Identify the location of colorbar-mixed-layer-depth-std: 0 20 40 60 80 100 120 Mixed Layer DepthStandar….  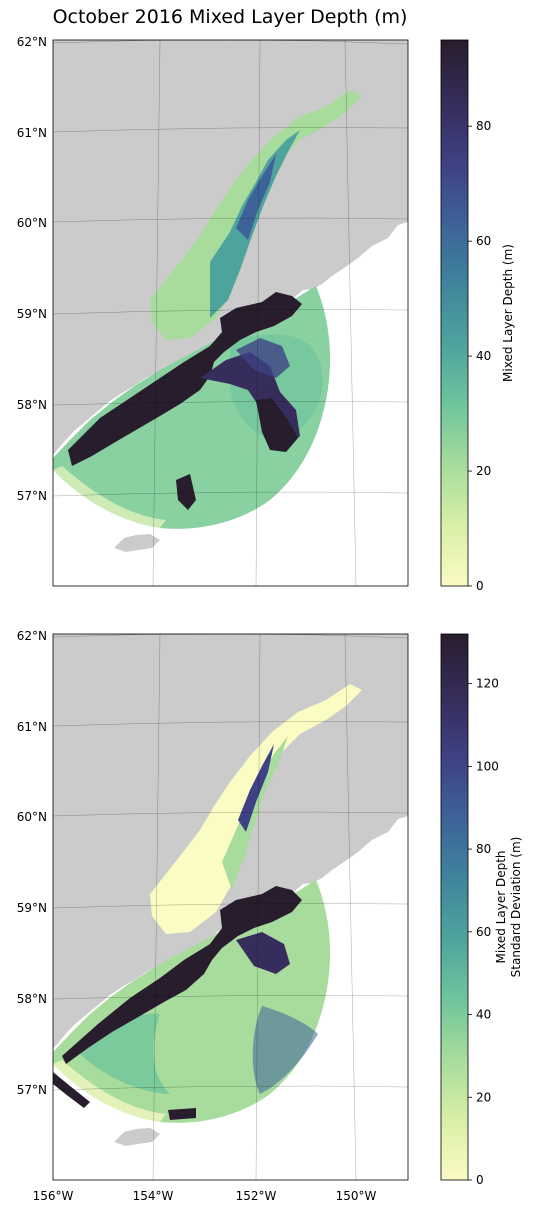
(481, 910).